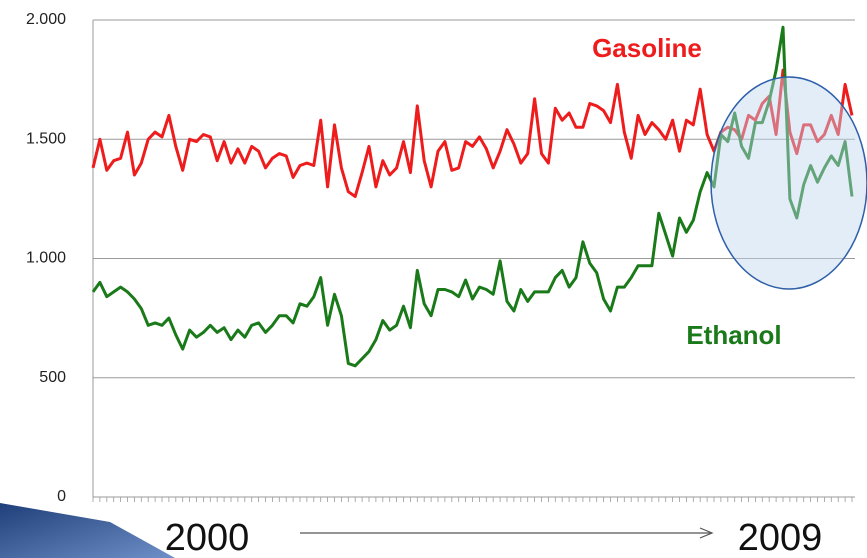 This screenshot has height=558, width=867. Describe the element at coordinates (87, 530) in the screenshot. I see `decoration` at that location.